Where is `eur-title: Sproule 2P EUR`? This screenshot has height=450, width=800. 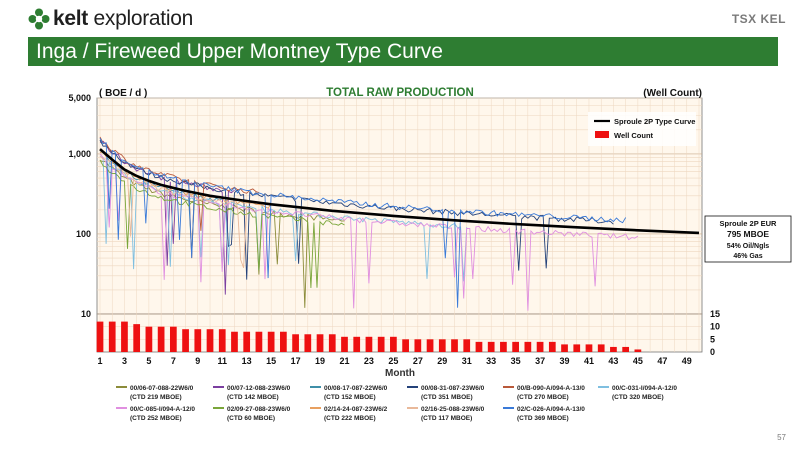 eur-title: Sproule 2P EUR is located at coordinates (749, 223).